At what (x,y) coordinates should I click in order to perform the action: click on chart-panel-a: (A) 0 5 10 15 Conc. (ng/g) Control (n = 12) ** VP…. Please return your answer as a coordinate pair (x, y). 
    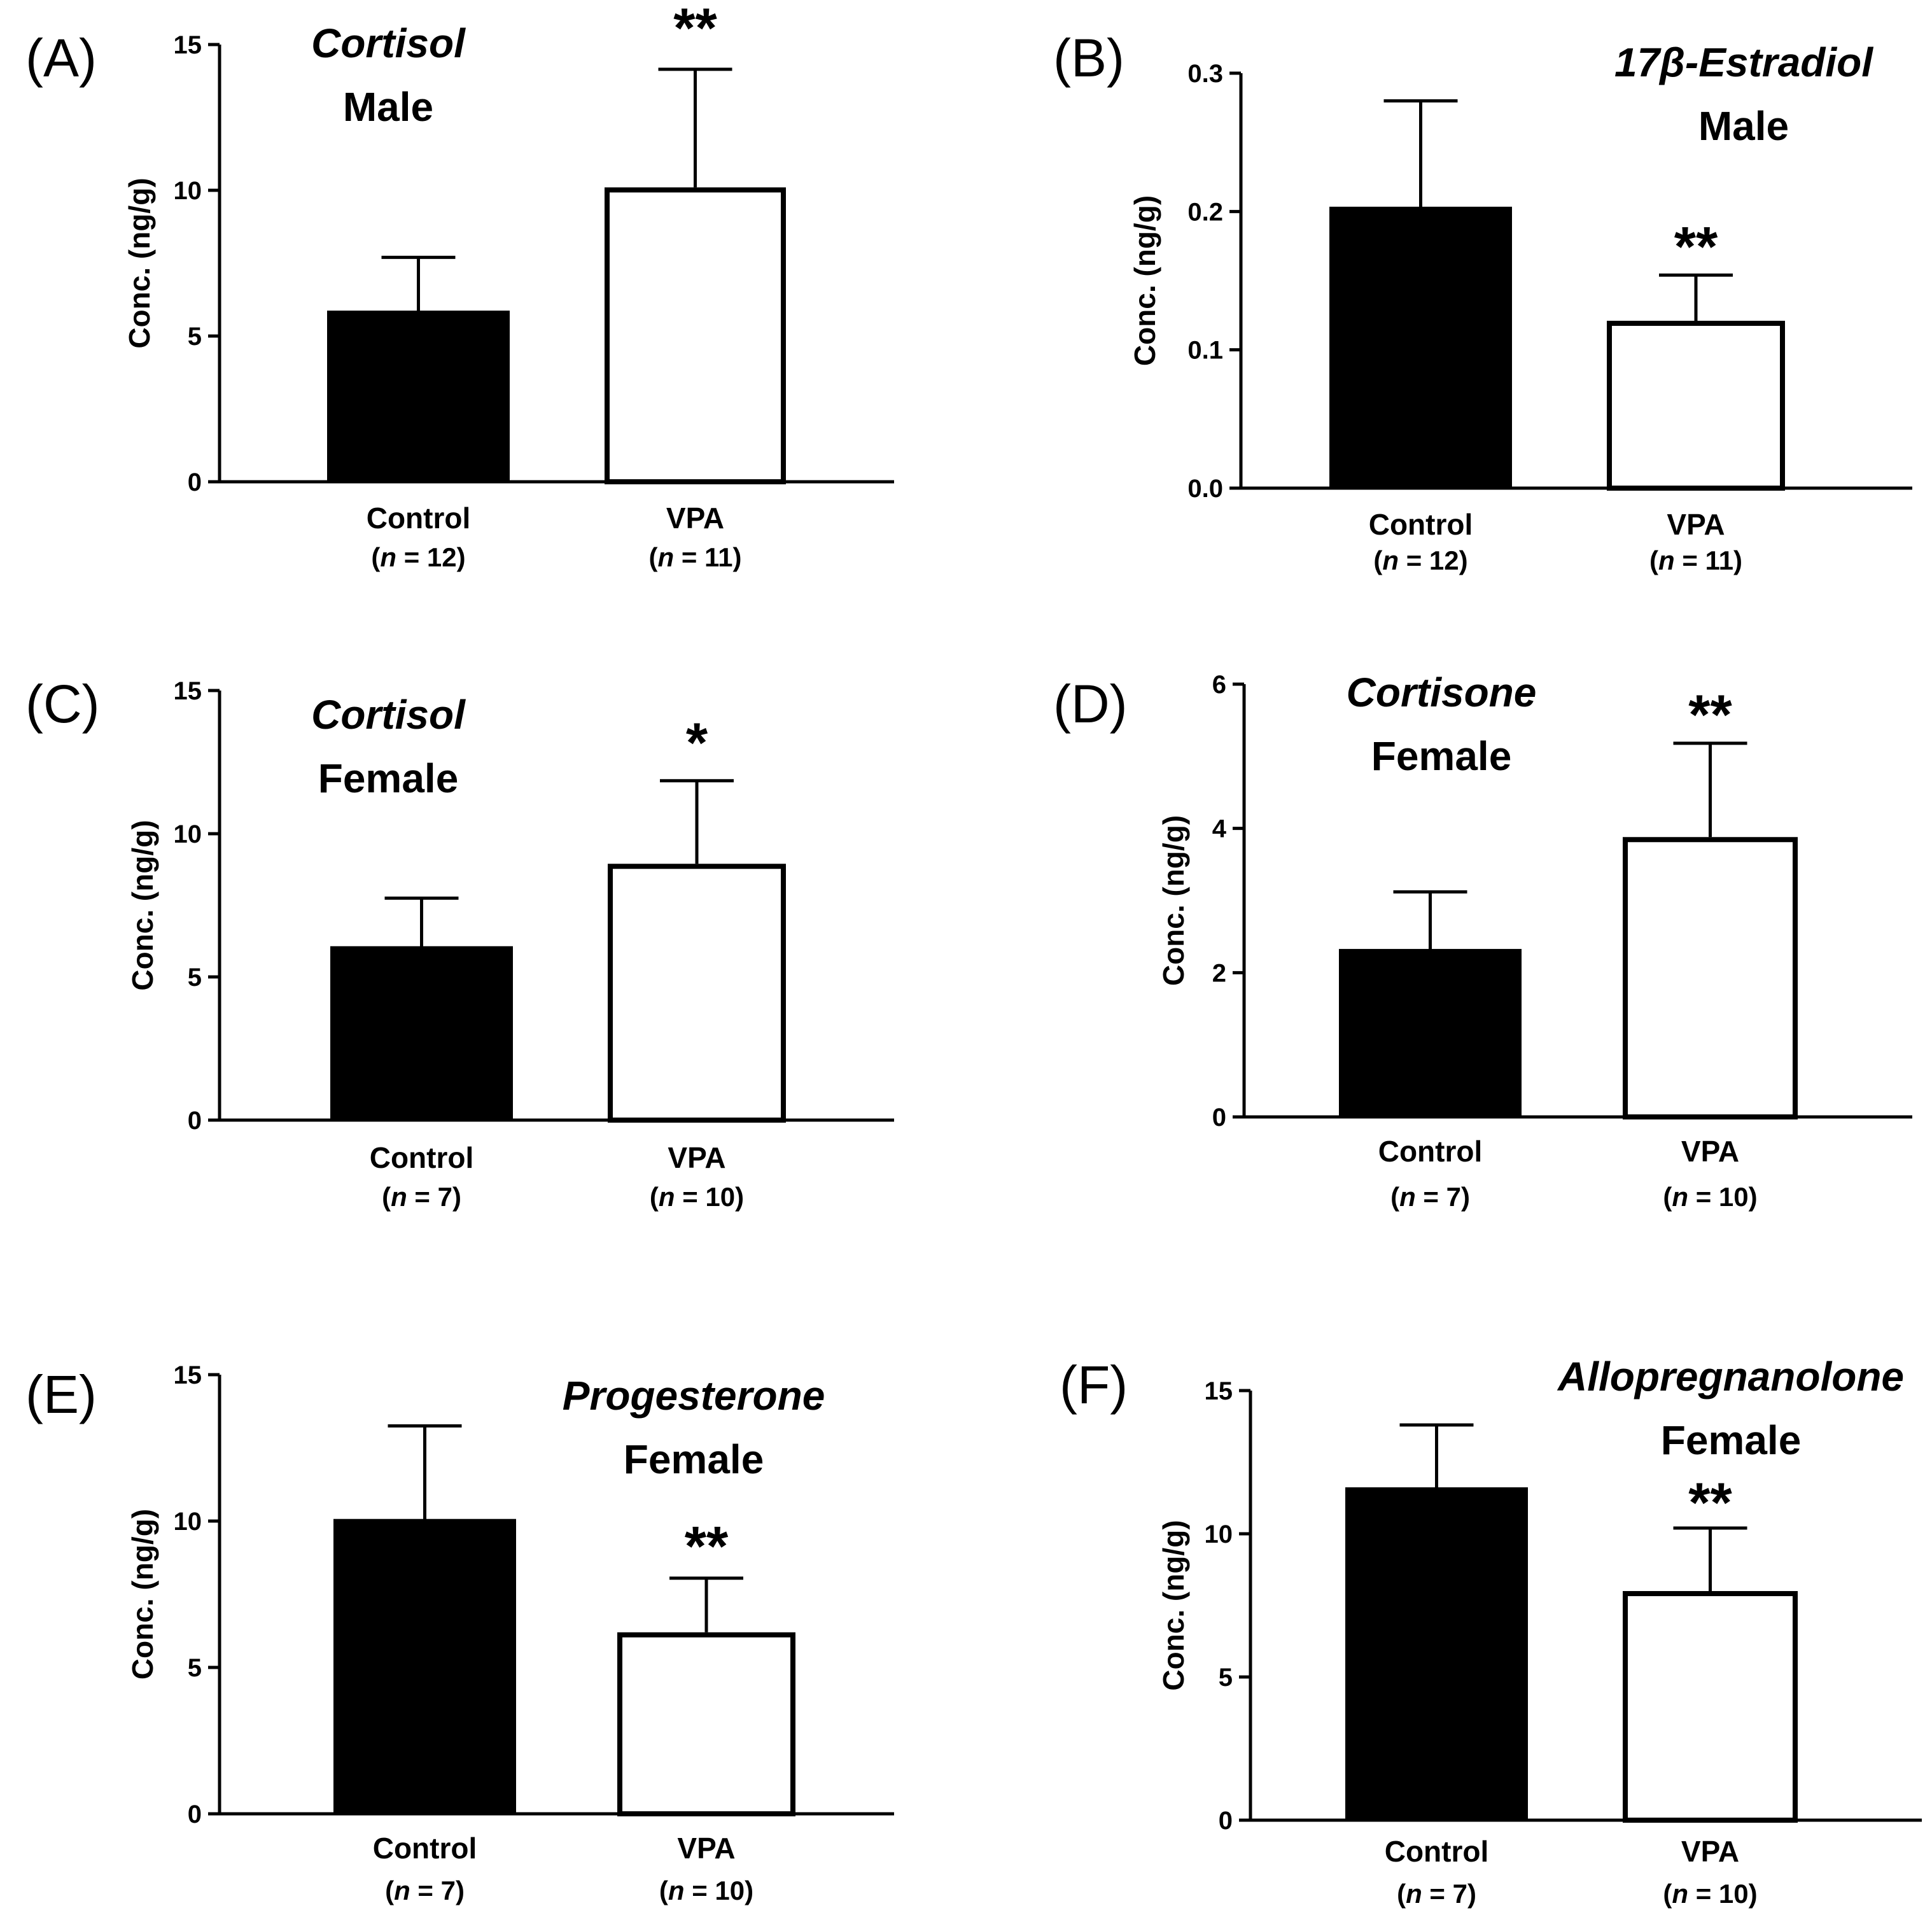
    Looking at the image, I should click on (459, 286).